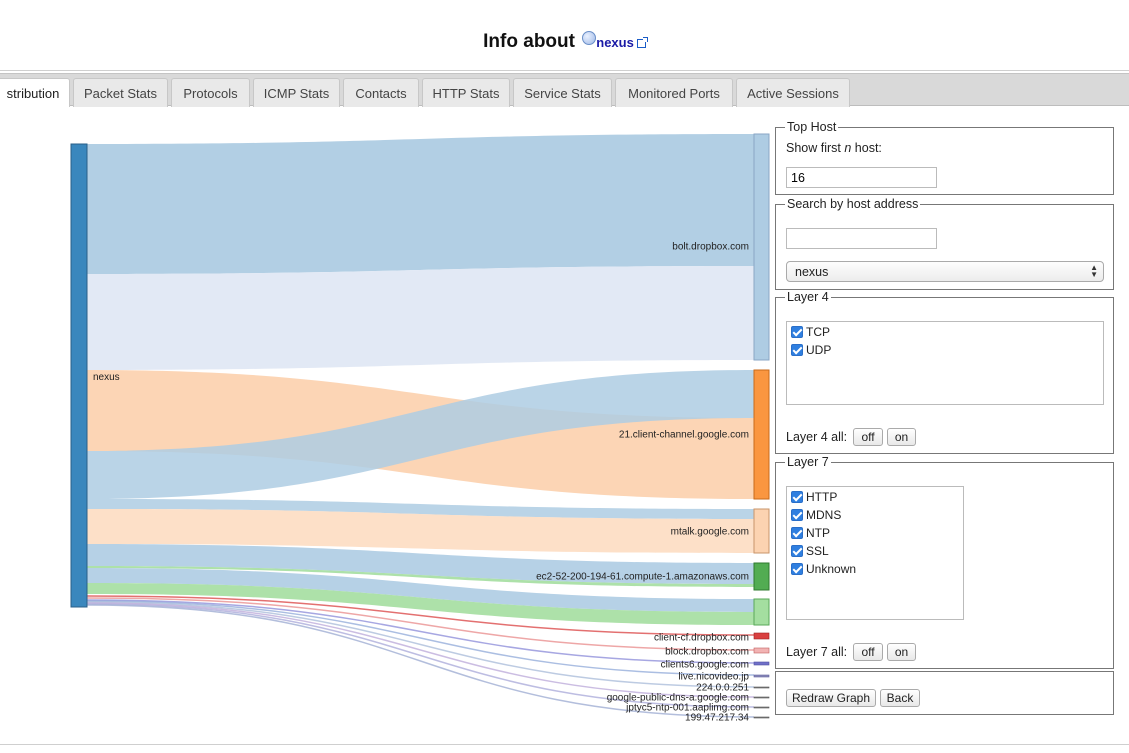 The height and width of the screenshot is (753, 1129). Describe the element at coordinates (817, 652) in the screenshot. I see `layer7-all-label: Layer 7 all:` at that location.